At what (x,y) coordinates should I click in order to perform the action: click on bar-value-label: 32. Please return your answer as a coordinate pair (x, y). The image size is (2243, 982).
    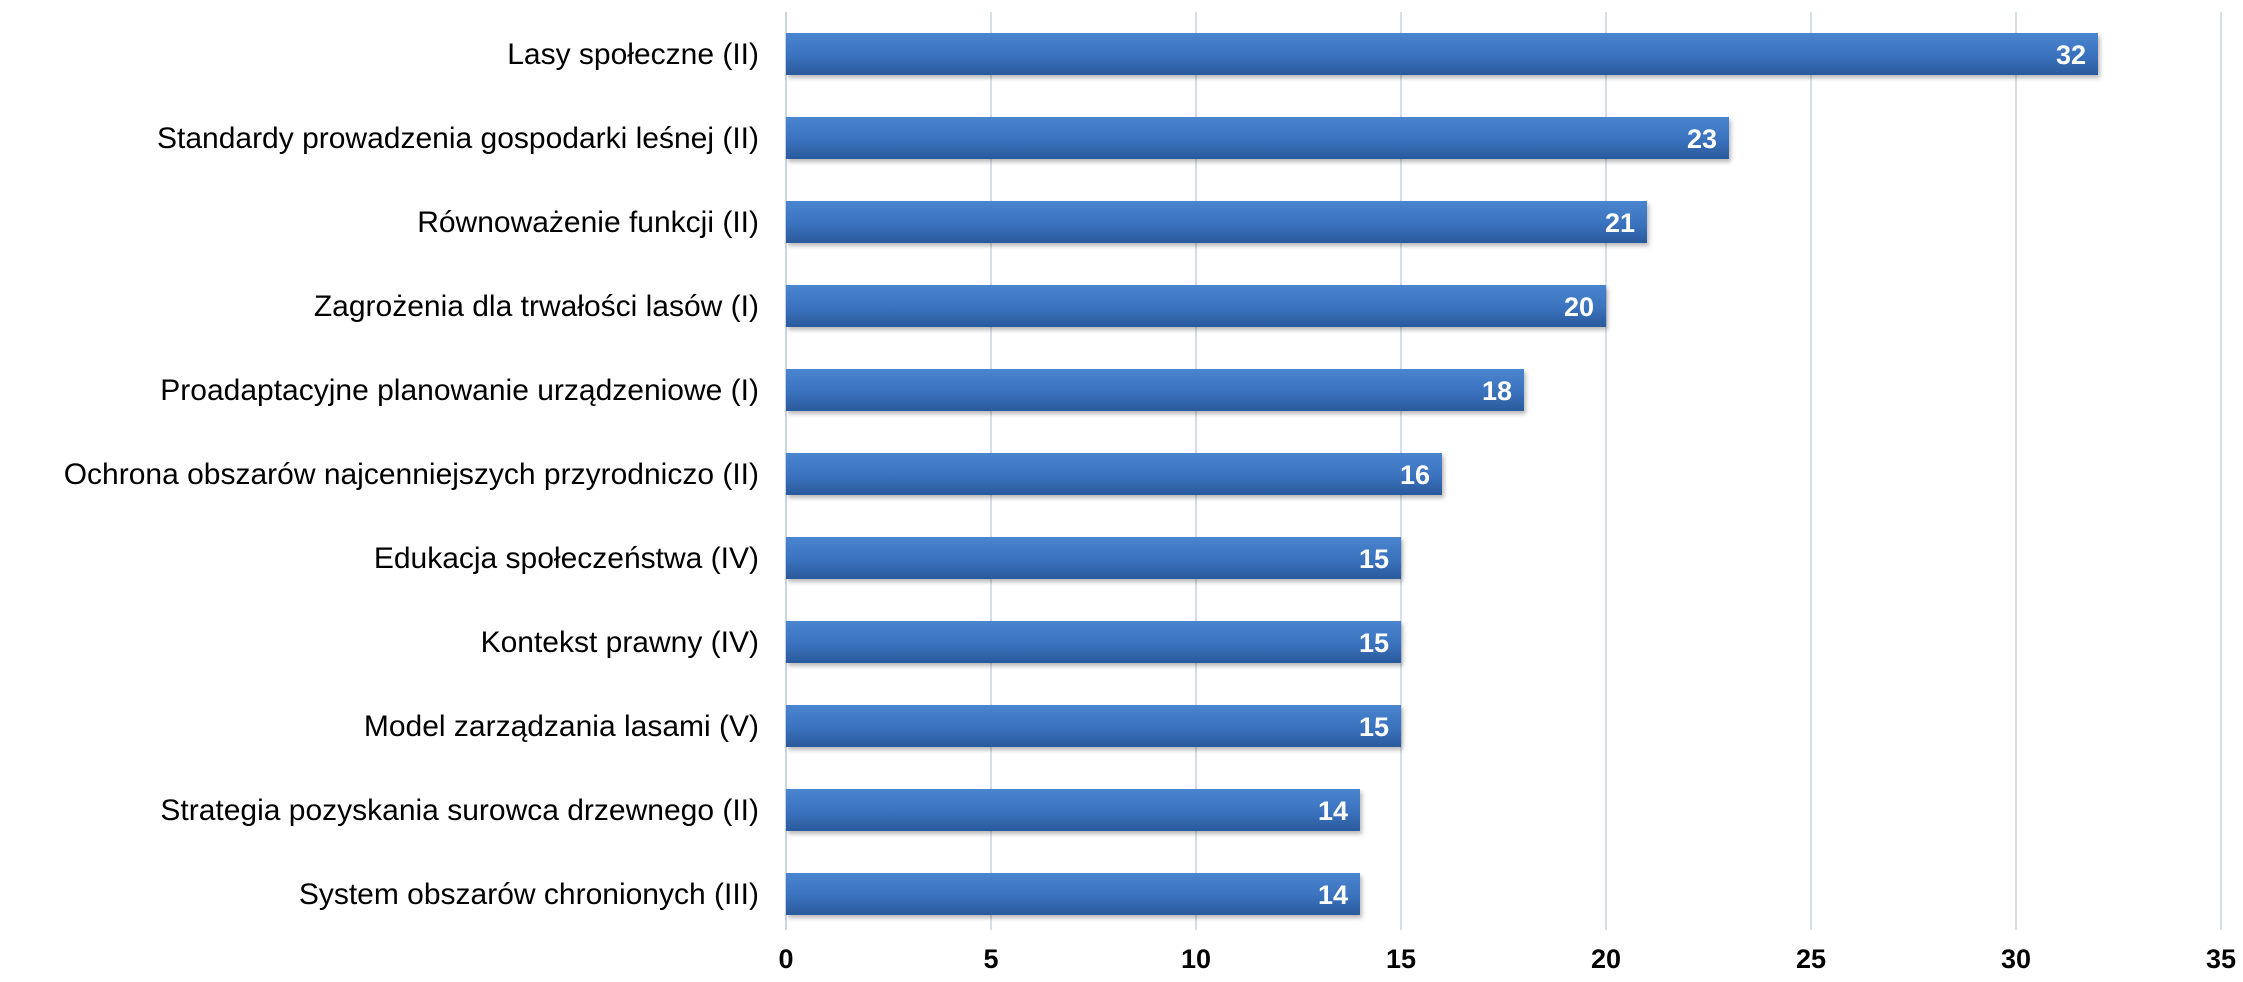
    Looking at the image, I should click on (2071, 55).